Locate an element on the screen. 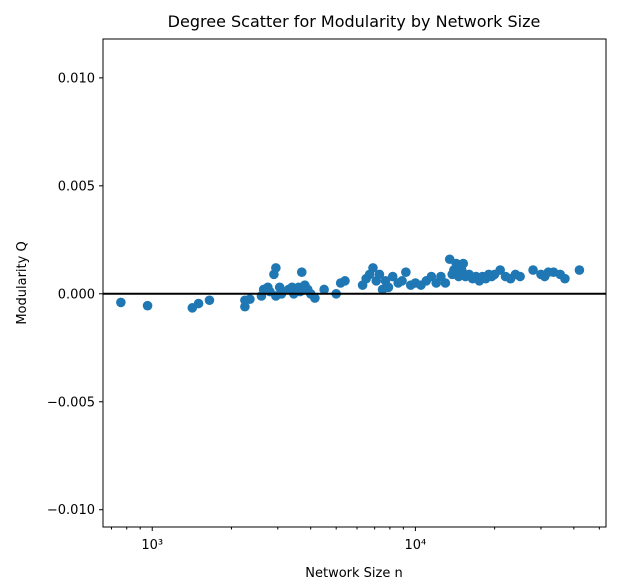  x-tick-label: 10³ is located at coordinates (152, 545).